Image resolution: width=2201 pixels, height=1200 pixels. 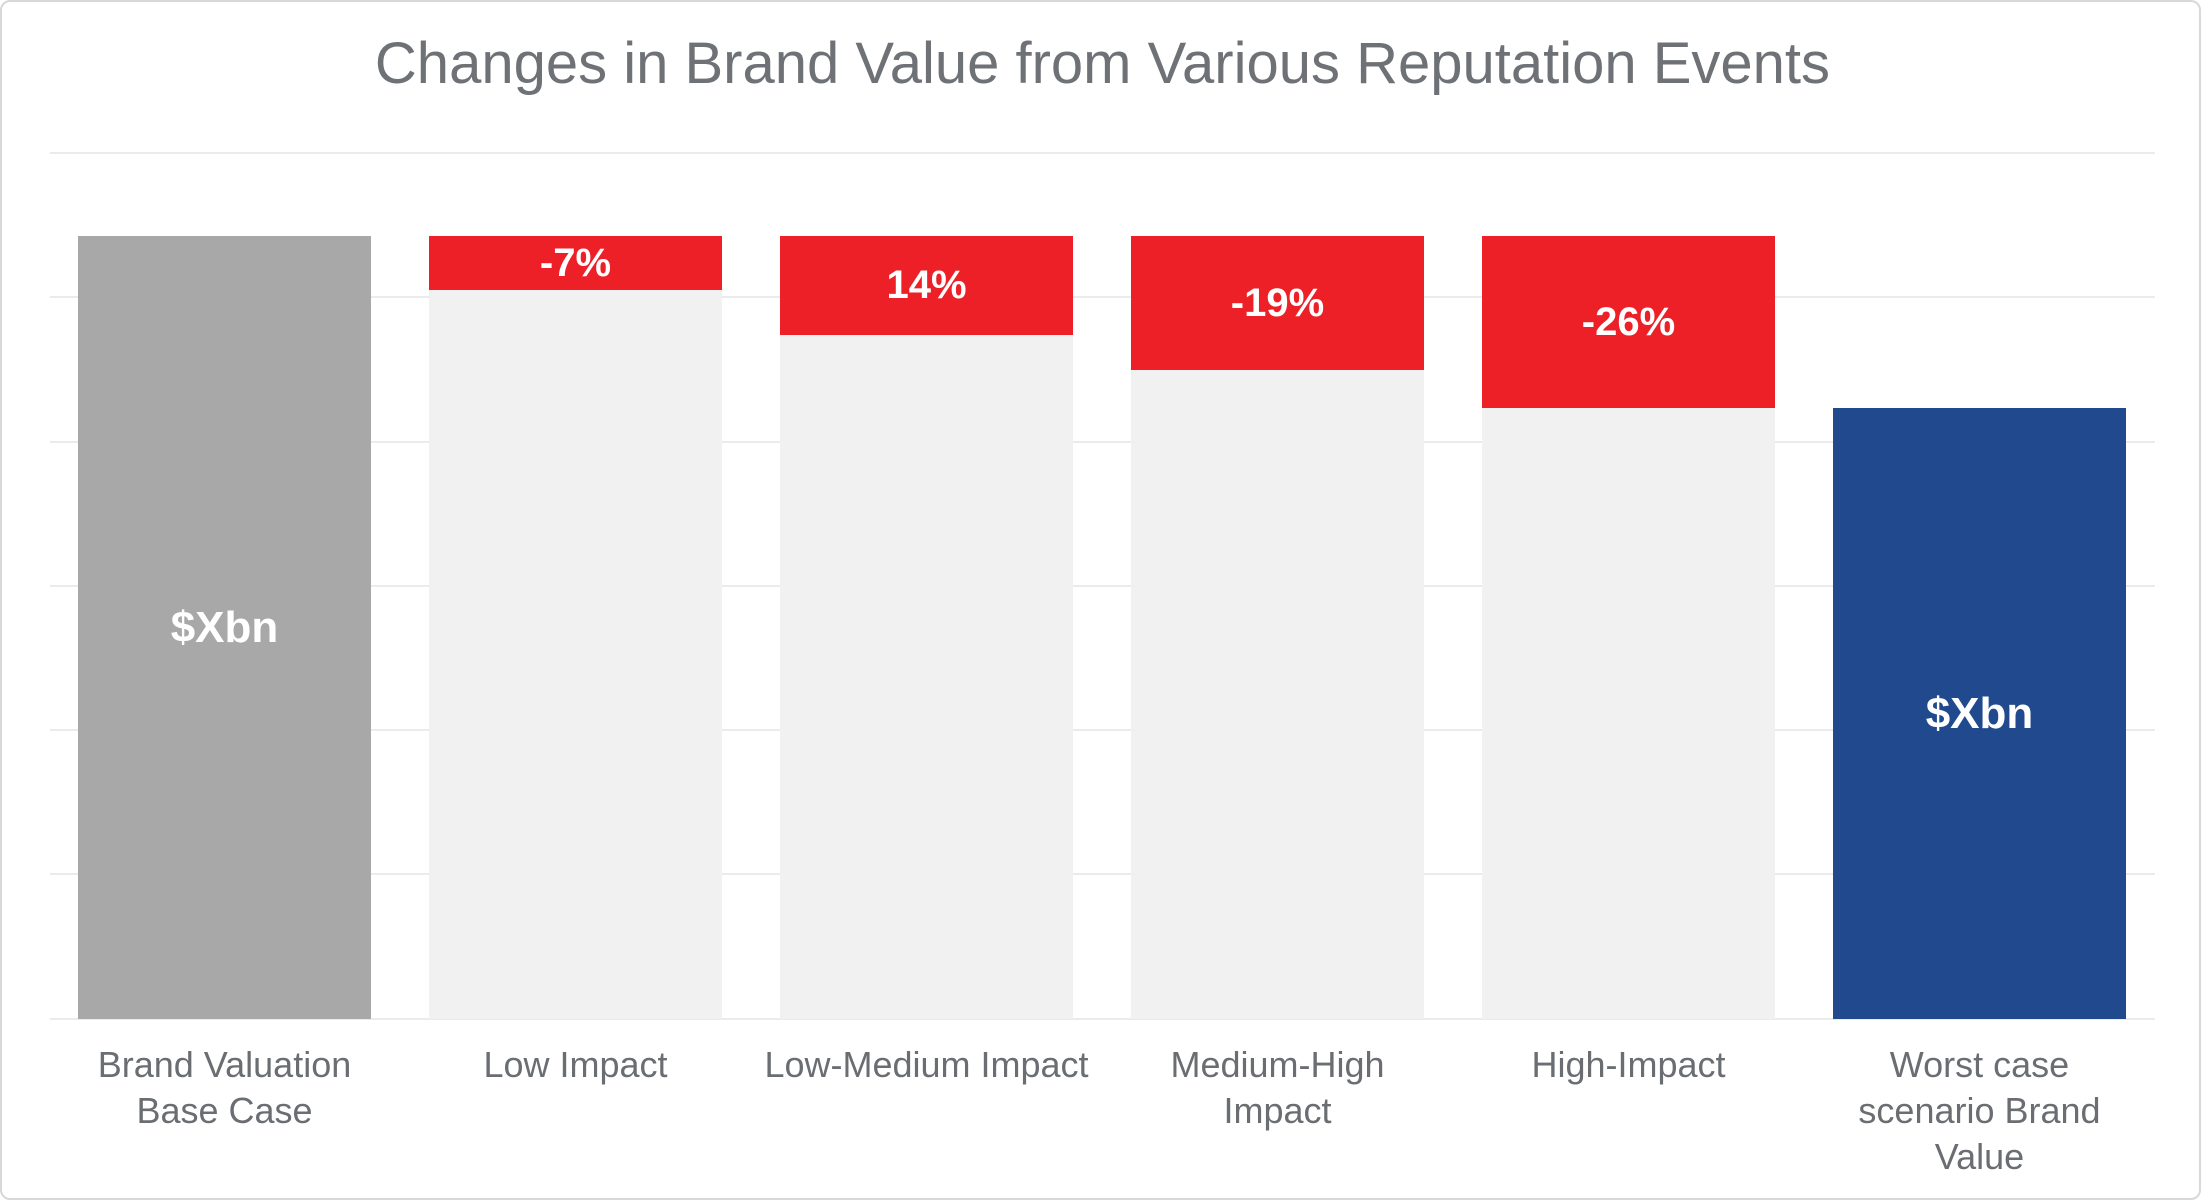 I want to click on category-label-high-impact: High-Impact, so click(x=1628, y=1064).